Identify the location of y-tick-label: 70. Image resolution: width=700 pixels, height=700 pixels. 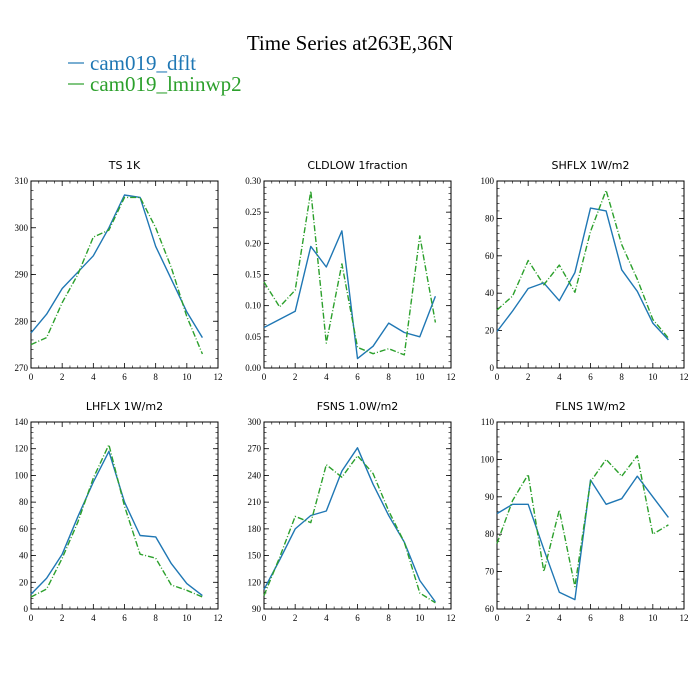
(490, 572).